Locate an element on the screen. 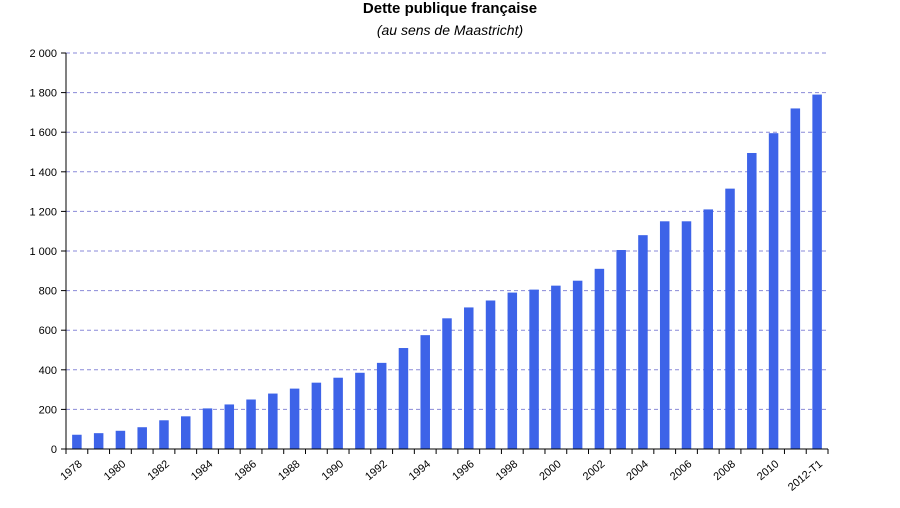 The width and height of the screenshot is (900, 508). bar-1979 is located at coordinates (98, 441).